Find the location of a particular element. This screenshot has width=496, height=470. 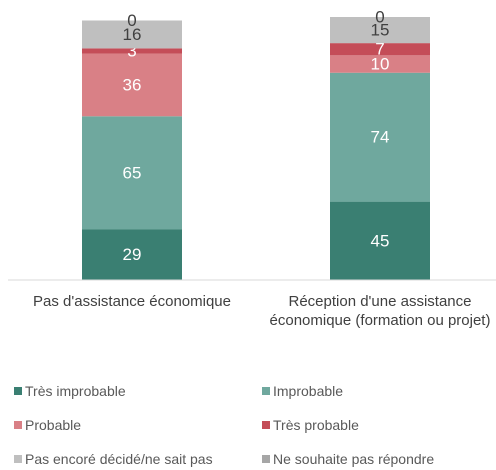

data-label: 10 is located at coordinates (380, 64).